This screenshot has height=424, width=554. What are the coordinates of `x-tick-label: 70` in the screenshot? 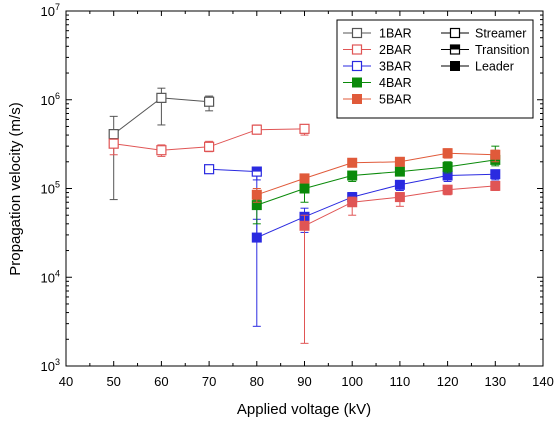 It's located at (209, 381).